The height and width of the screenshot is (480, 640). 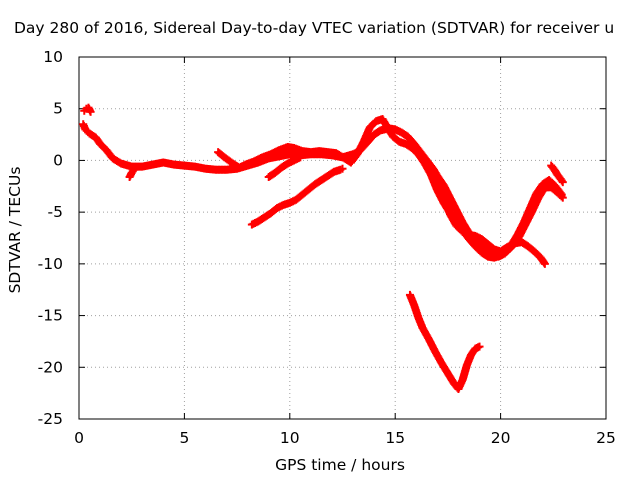 I want to click on series-short-segment, so click(x=284, y=167).